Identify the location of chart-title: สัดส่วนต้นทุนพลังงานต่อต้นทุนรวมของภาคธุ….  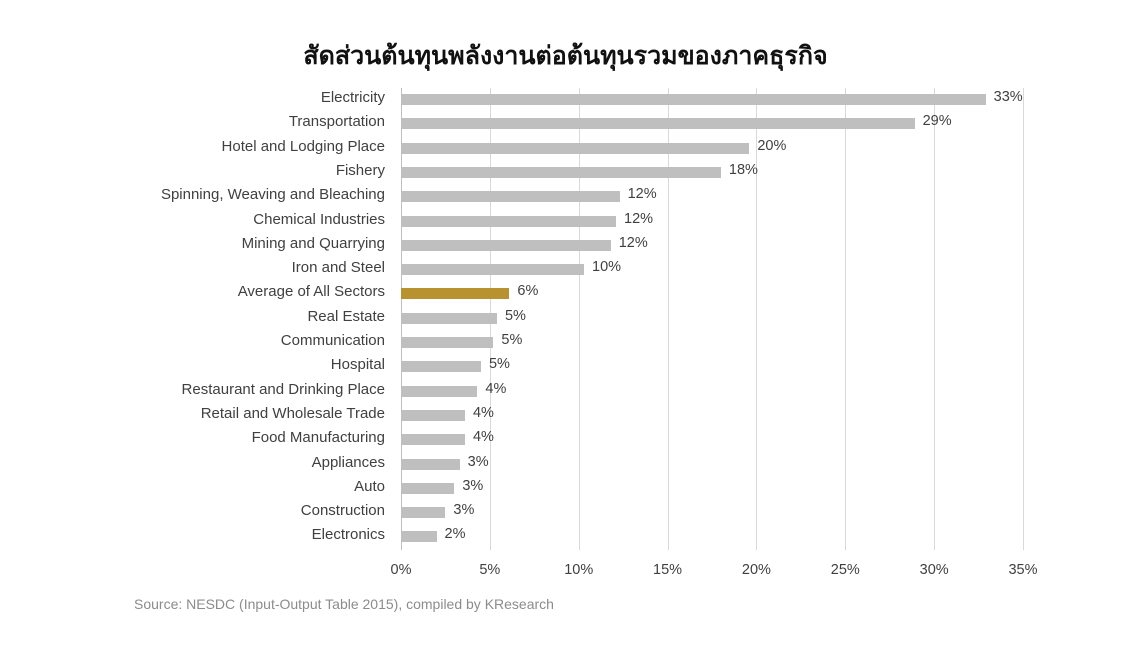
(565, 55).